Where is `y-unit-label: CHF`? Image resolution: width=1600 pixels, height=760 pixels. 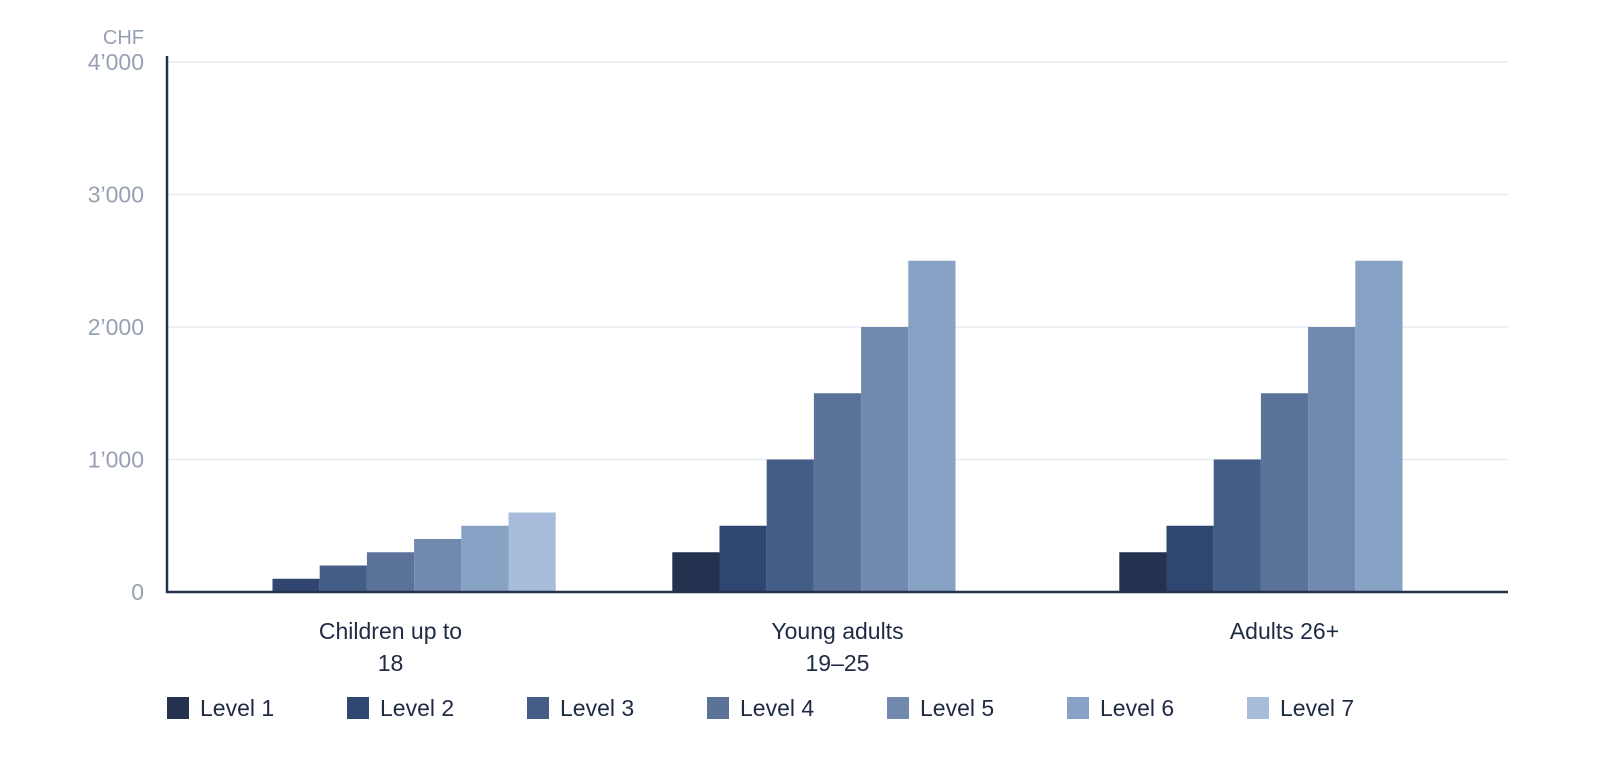
y-unit-label: CHF is located at coordinates (123, 38).